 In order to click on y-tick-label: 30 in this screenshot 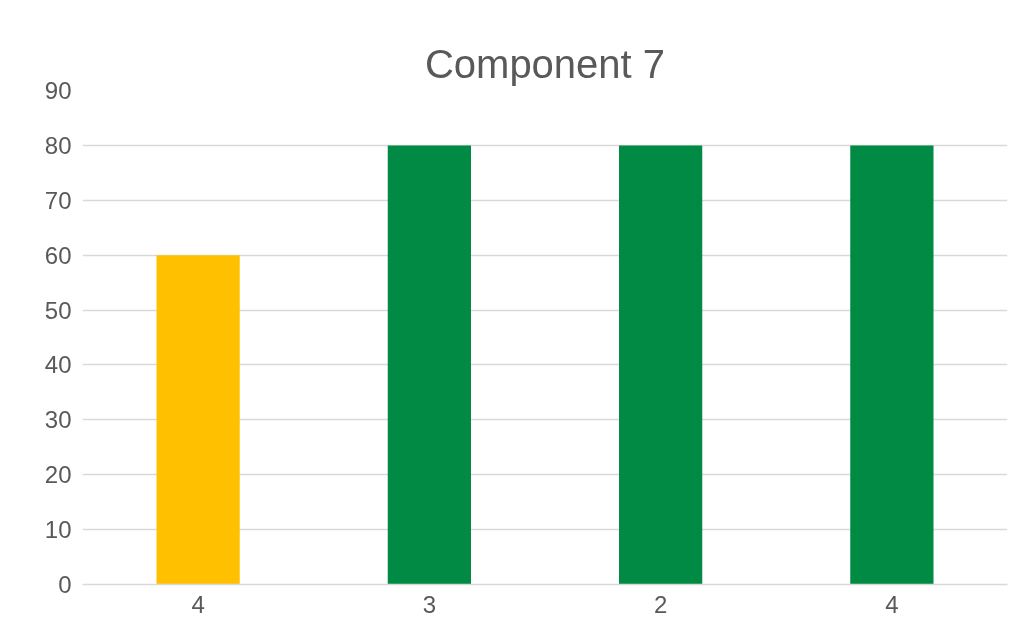, I will do `click(58, 420)`.